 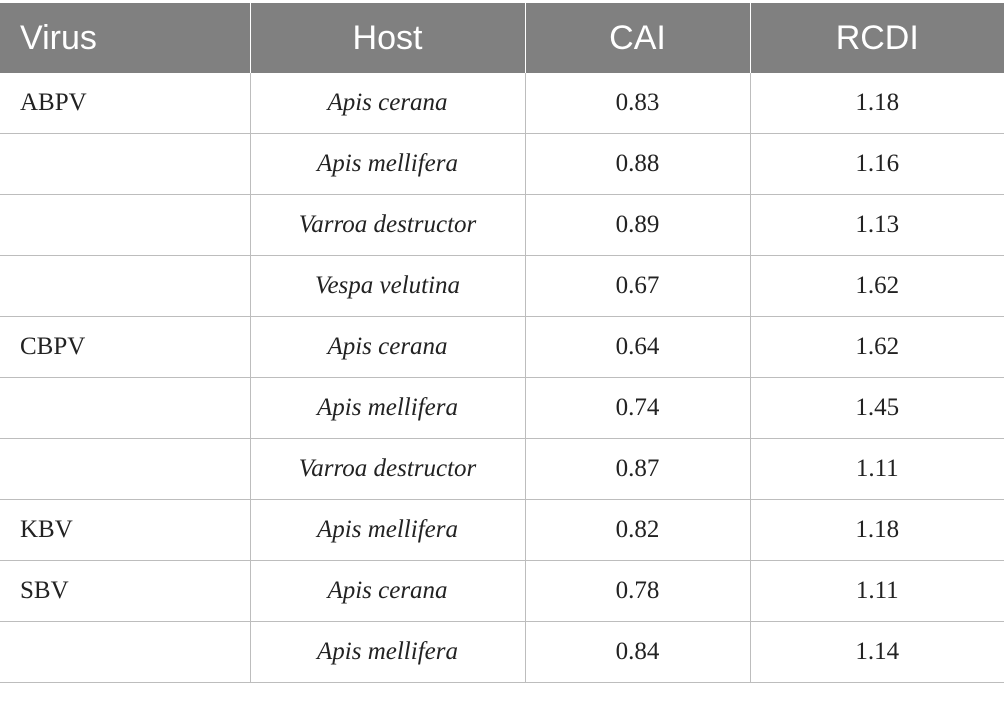 What do you see at coordinates (637, 591) in the screenshot?
I see `cai-cell: 0.78` at bounding box center [637, 591].